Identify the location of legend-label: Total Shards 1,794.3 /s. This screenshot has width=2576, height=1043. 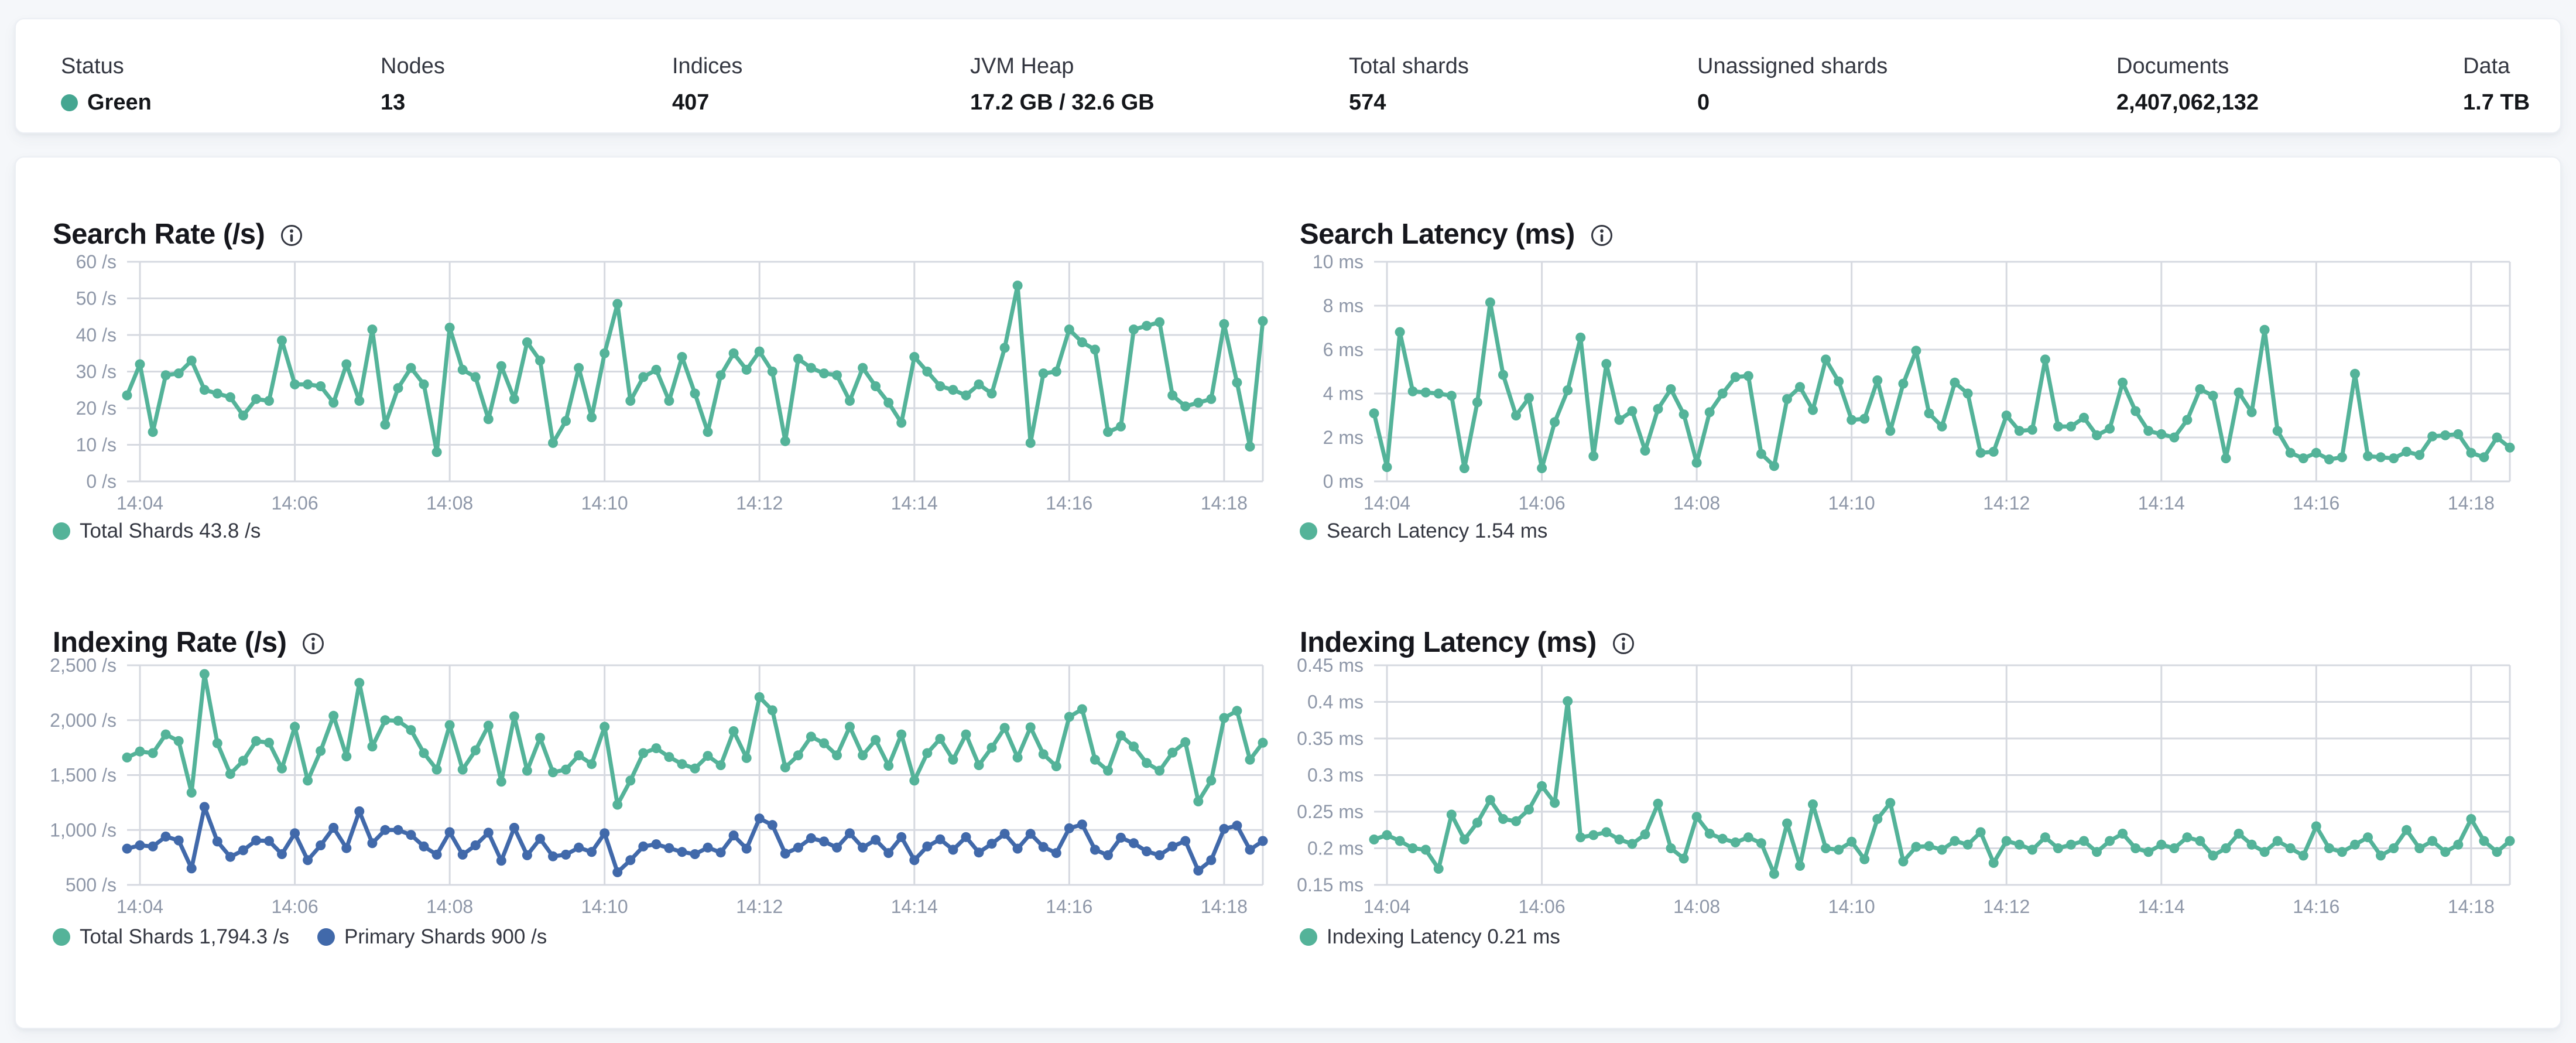
(184, 936).